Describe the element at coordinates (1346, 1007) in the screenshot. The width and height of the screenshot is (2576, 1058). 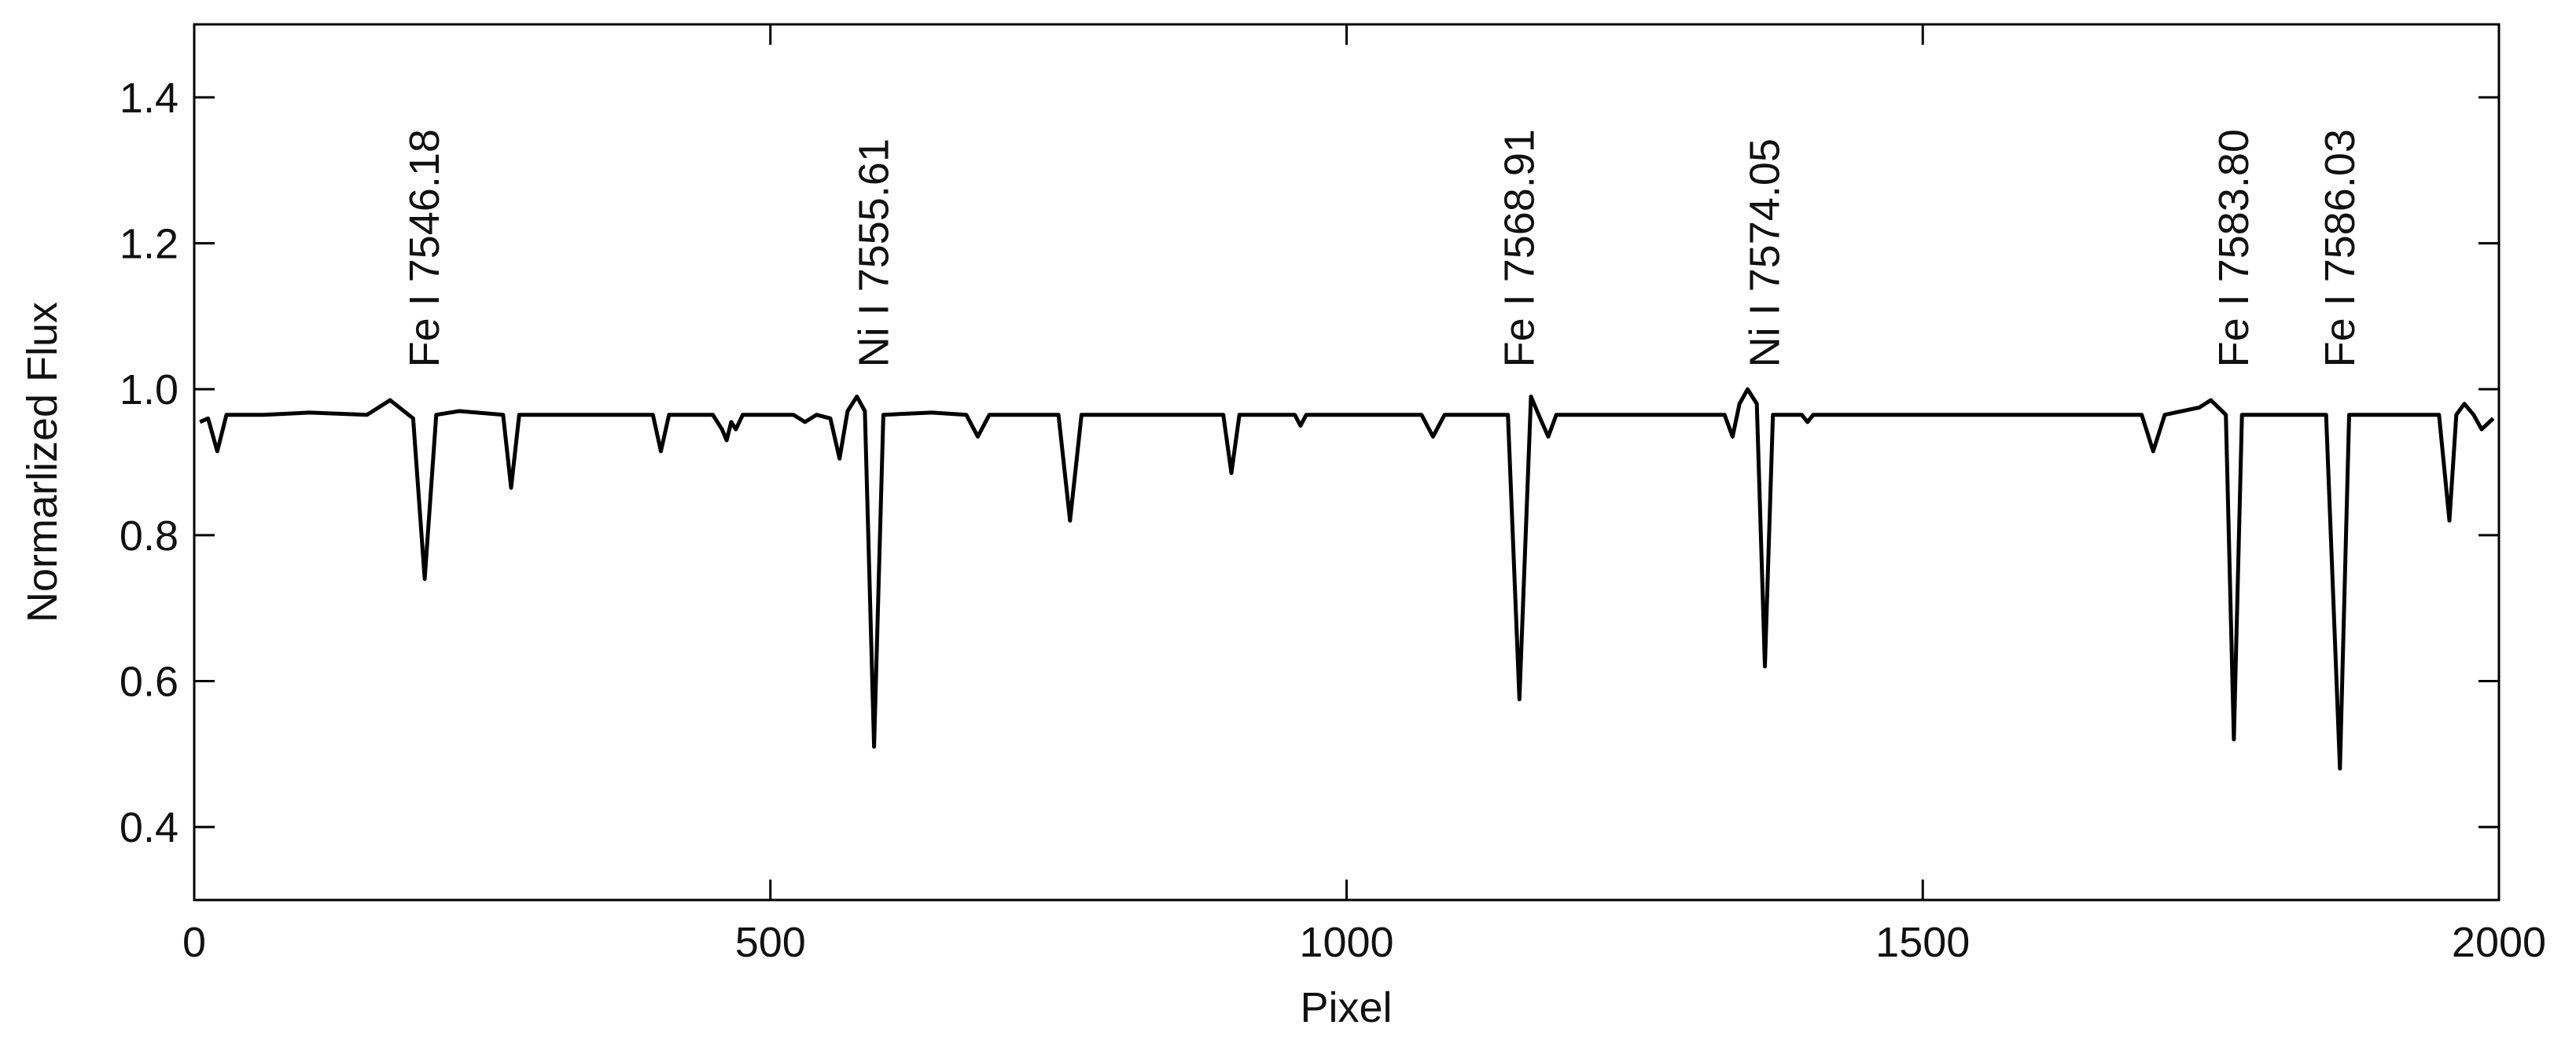
I see `x-axis-label: Pixel` at that location.